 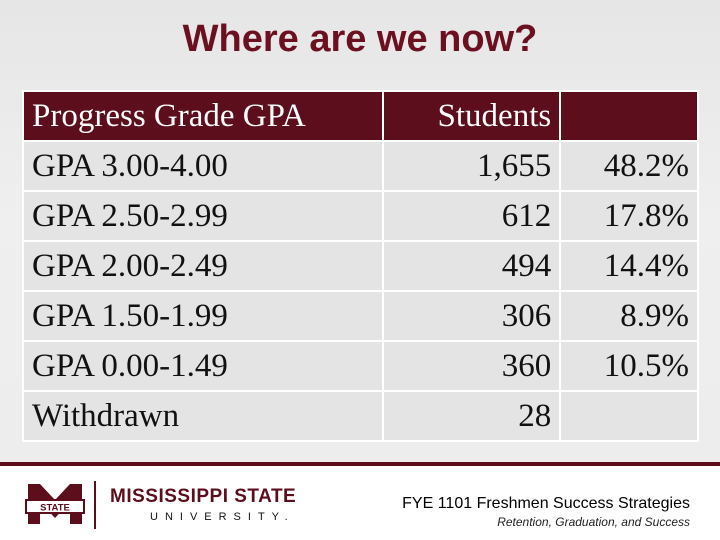 I want to click on row-percent, so click(x=629, y=416).